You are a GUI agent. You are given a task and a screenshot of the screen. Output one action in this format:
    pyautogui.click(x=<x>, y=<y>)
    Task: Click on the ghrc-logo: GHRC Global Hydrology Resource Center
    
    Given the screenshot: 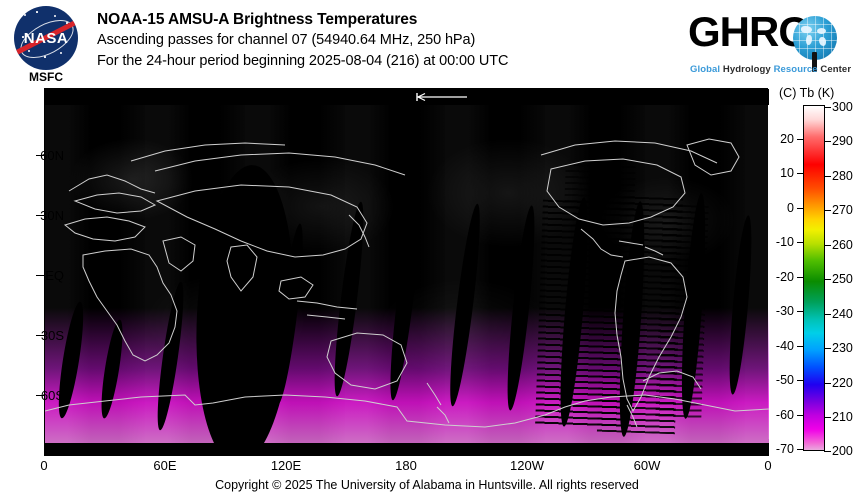 What is the action you would take?
    pyautogui.click(x=769, y=44)
    